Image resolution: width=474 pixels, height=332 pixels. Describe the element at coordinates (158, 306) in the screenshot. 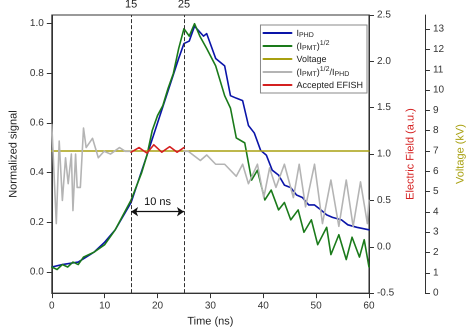

I see `x-tick-label: 20` at that location.